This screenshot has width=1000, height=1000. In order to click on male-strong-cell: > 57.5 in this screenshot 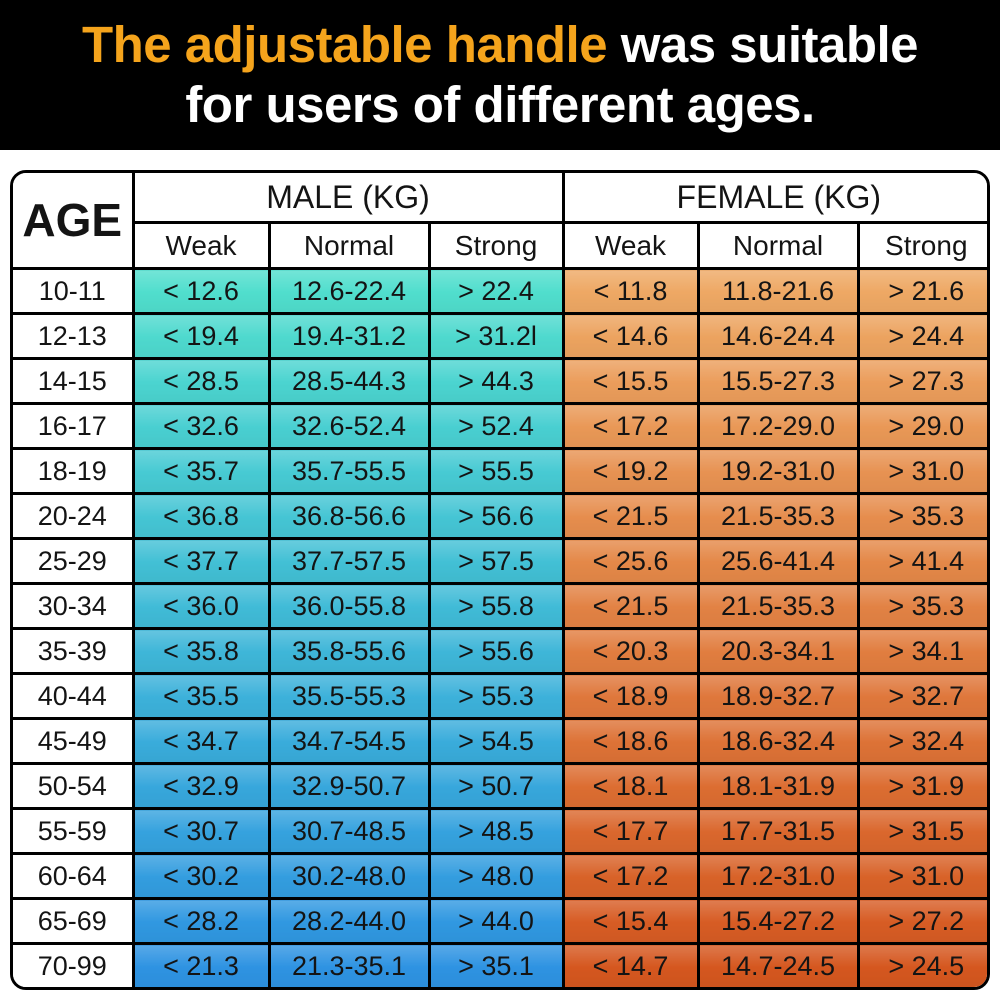, I will do `click(497, 561)`.